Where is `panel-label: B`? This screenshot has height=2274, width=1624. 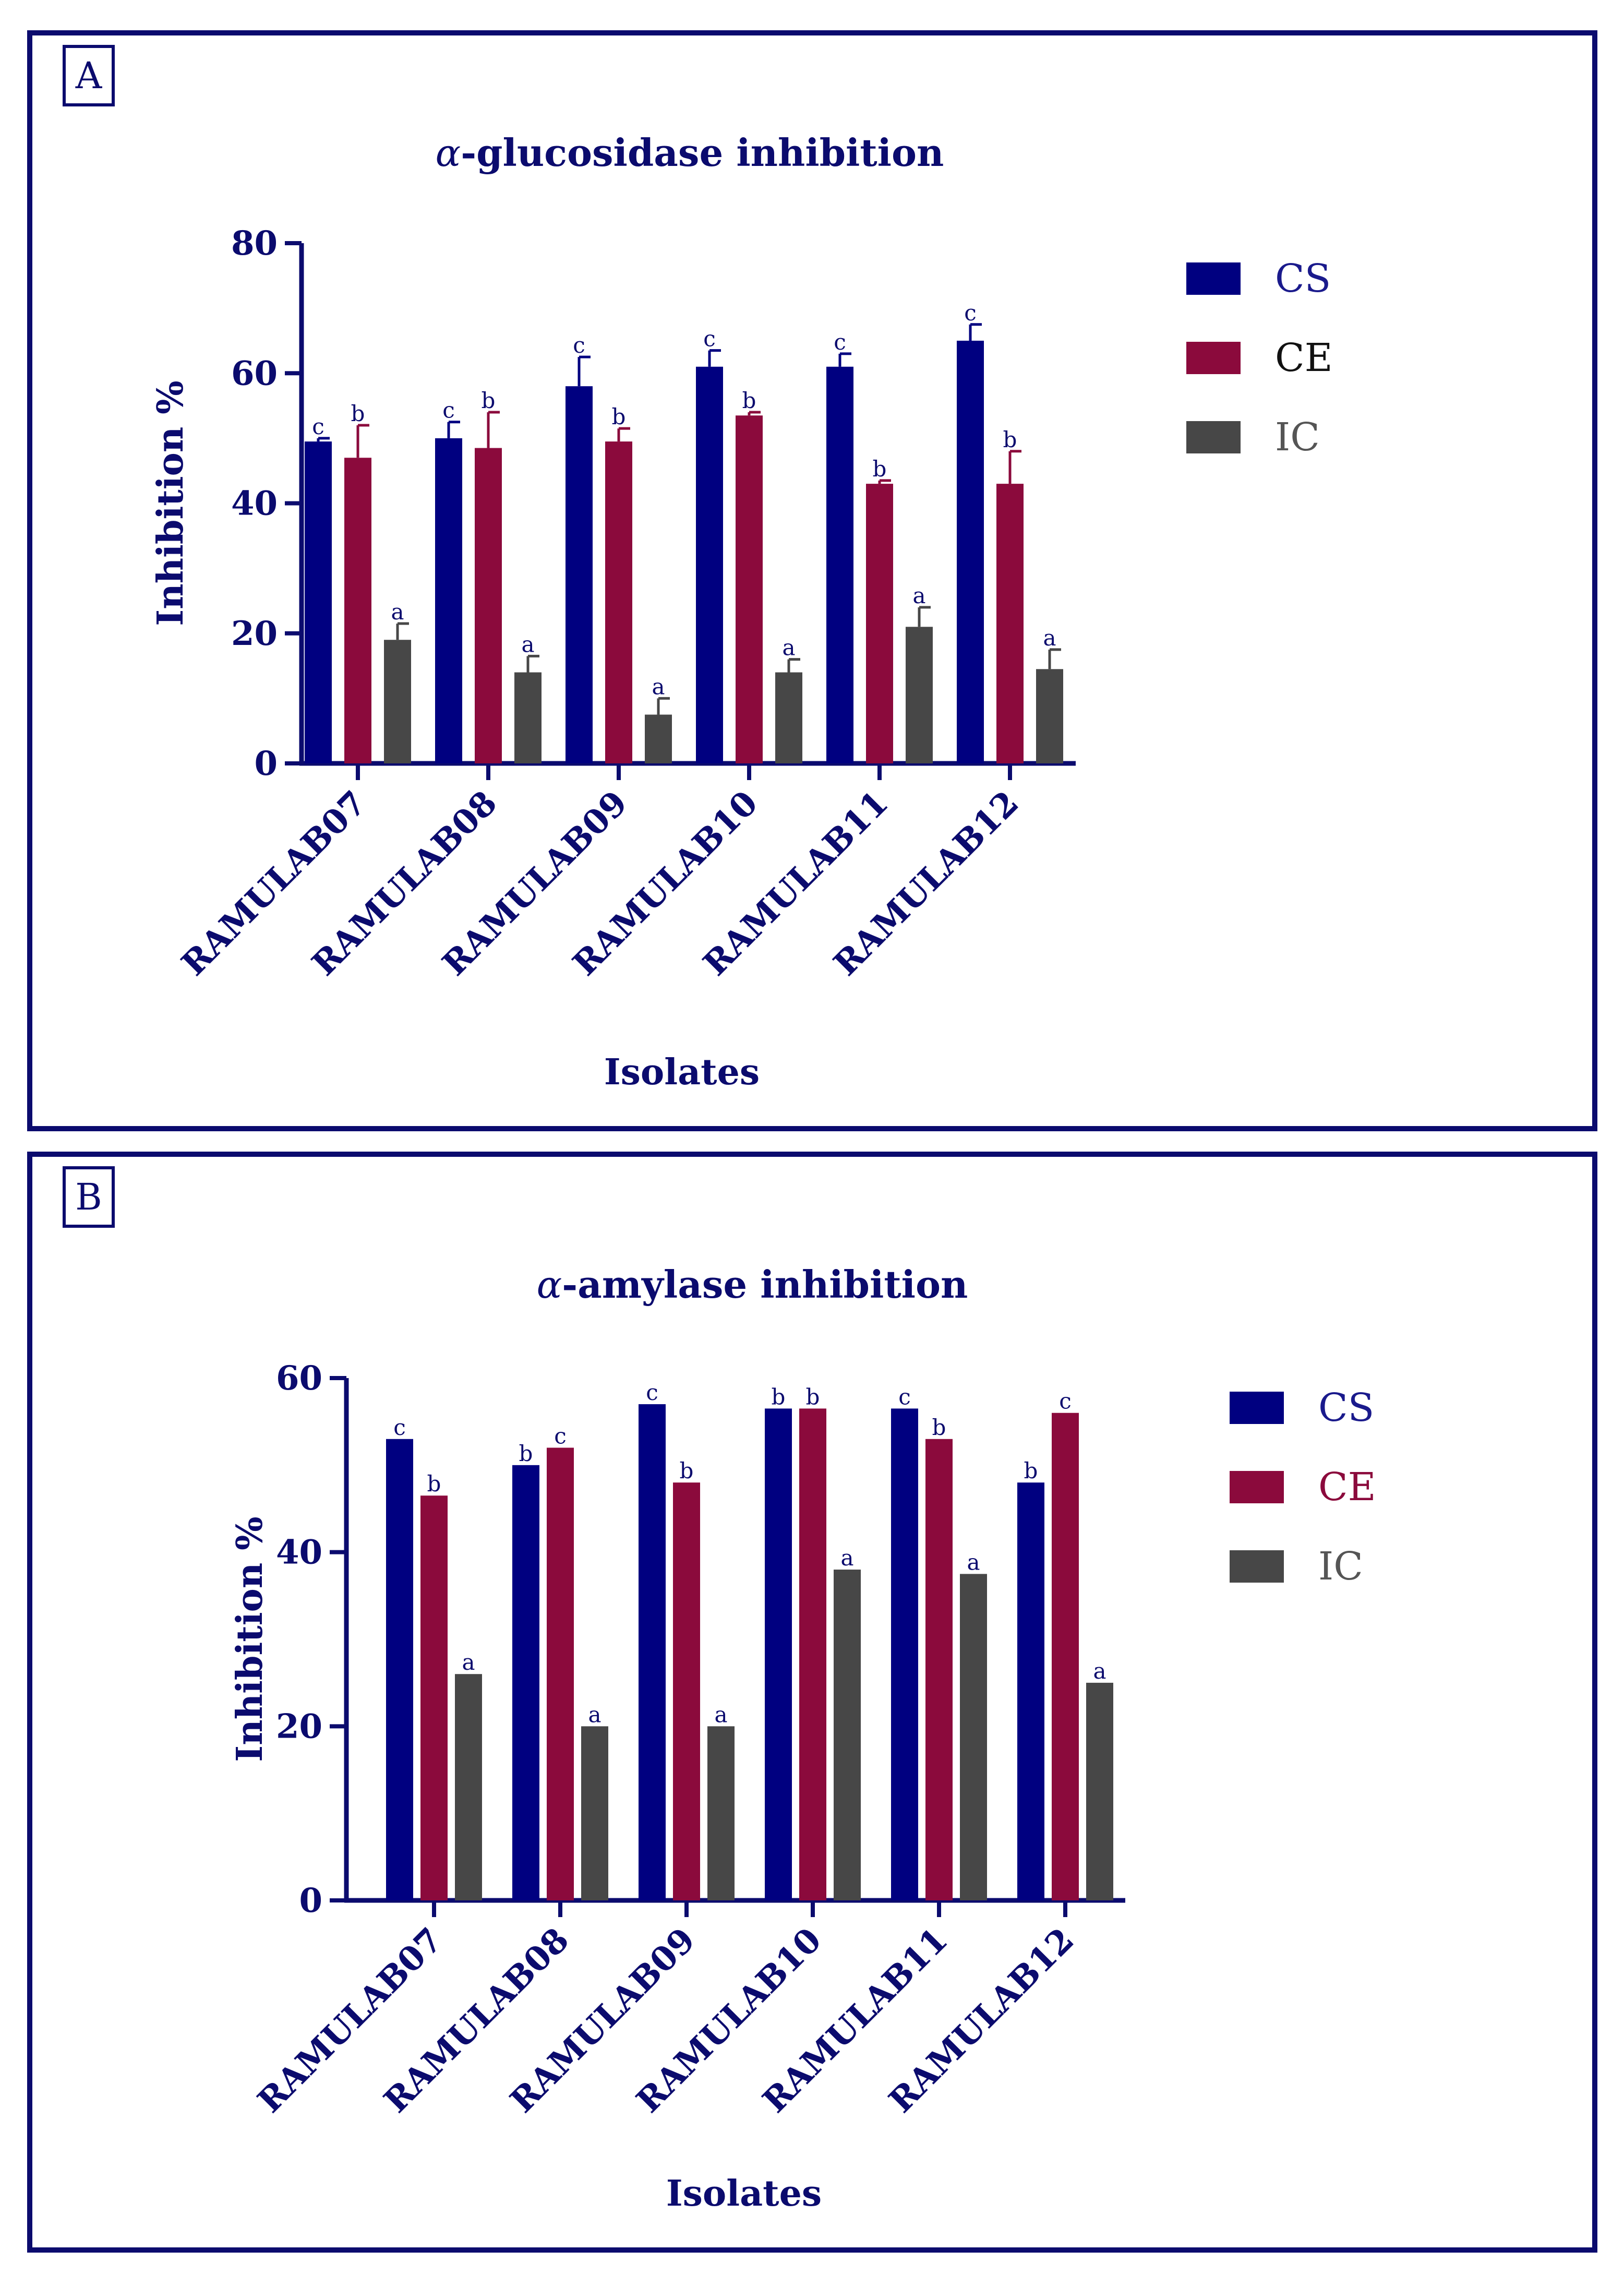
panel-label: B is located at coordinates (89, 1197).